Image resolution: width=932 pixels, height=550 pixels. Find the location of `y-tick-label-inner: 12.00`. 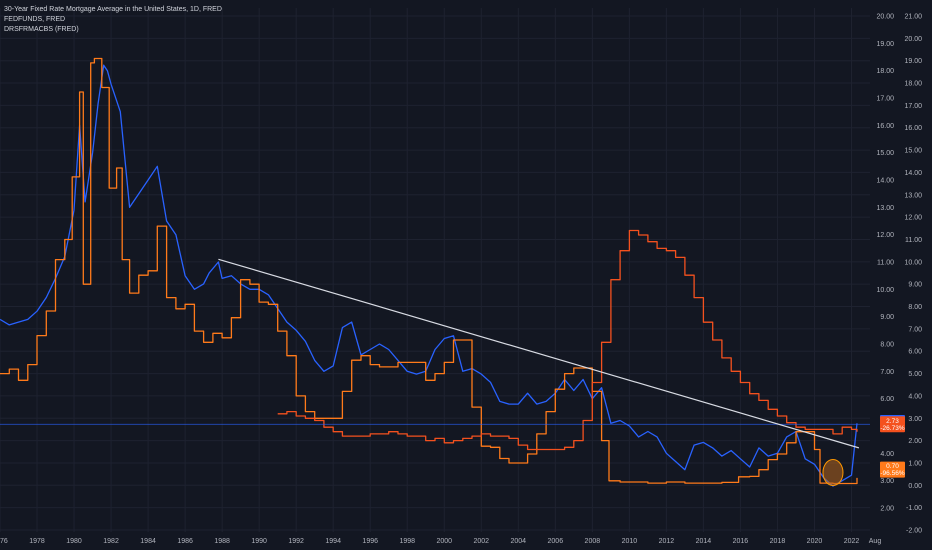

y-tick-label-inner: 12.00 is located at coordinates (885, 235).